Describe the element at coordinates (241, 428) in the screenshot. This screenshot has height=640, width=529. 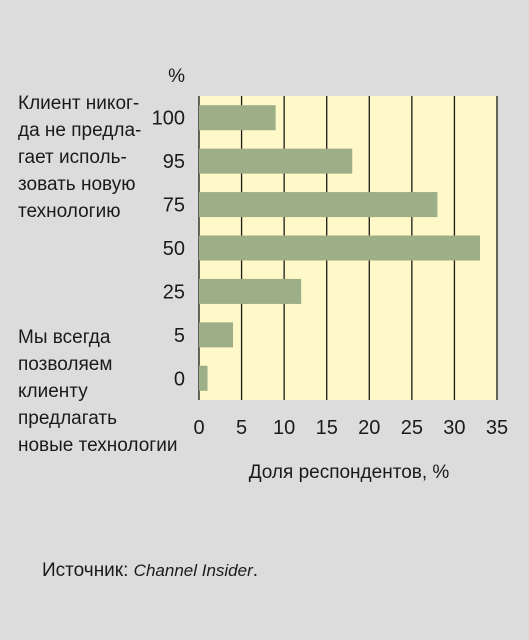
I see `x-tick-label-5: 5` at that location.